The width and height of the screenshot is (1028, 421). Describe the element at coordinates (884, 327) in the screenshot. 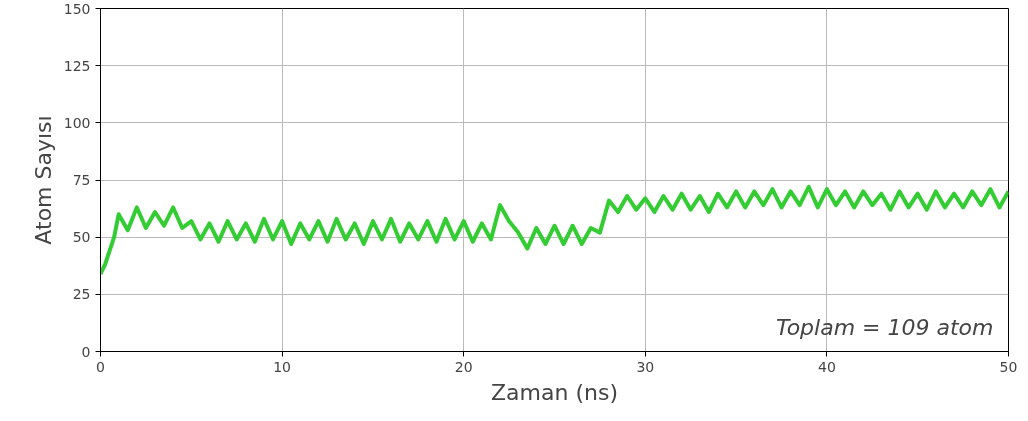

I see `annotation: Toplam = 109 atom` at that location.